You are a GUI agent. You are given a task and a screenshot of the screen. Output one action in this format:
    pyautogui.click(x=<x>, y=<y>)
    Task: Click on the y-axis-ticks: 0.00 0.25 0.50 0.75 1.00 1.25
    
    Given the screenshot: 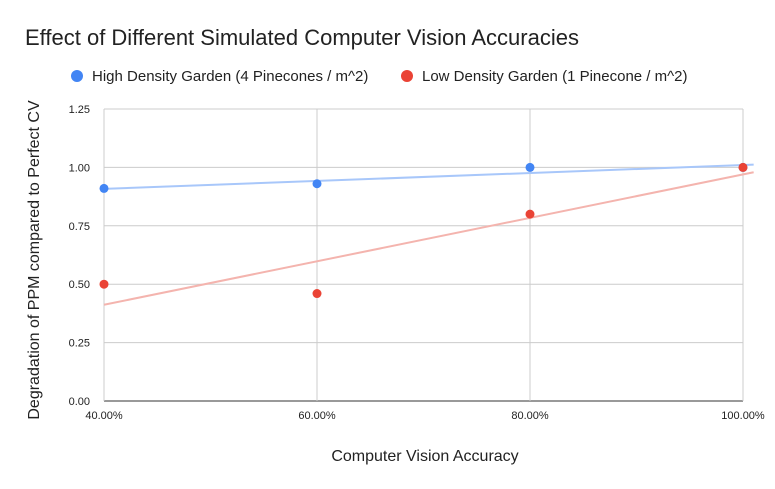 What is the action you would take?
    pyautogui.click(x=79, y=256)
    